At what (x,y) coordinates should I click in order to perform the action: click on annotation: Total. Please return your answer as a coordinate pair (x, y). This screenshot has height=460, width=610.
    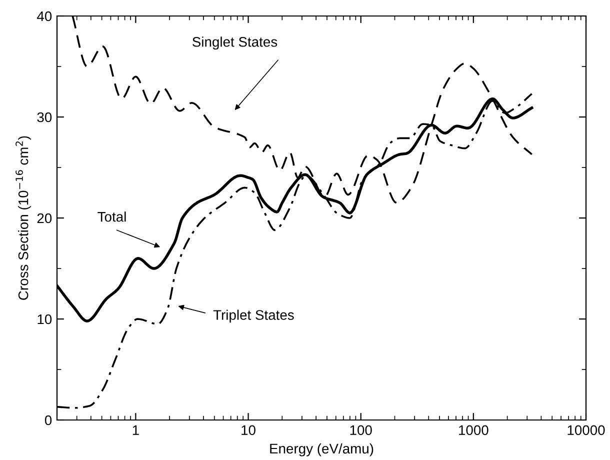
    Looking at the image, I should click on (112, 217).